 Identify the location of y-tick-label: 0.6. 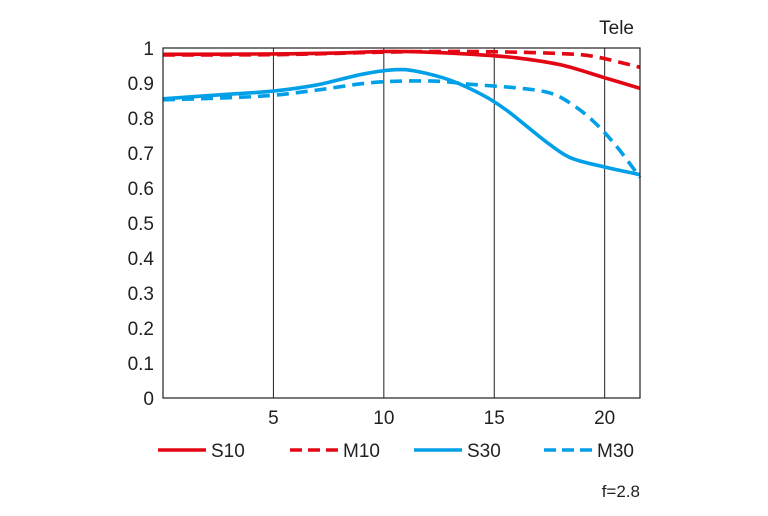
(141, 189).